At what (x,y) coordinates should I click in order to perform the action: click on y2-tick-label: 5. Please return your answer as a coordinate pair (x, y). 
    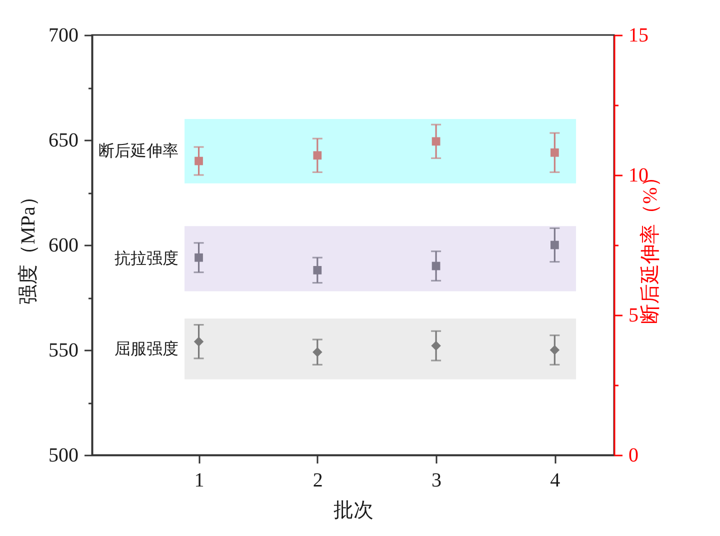
    Looking at the image, I should click on (633, 315).